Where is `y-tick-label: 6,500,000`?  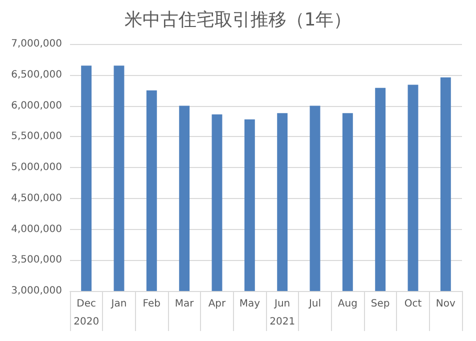
y-tick-label: 6,500,000 is located at coordinates (36, 74).